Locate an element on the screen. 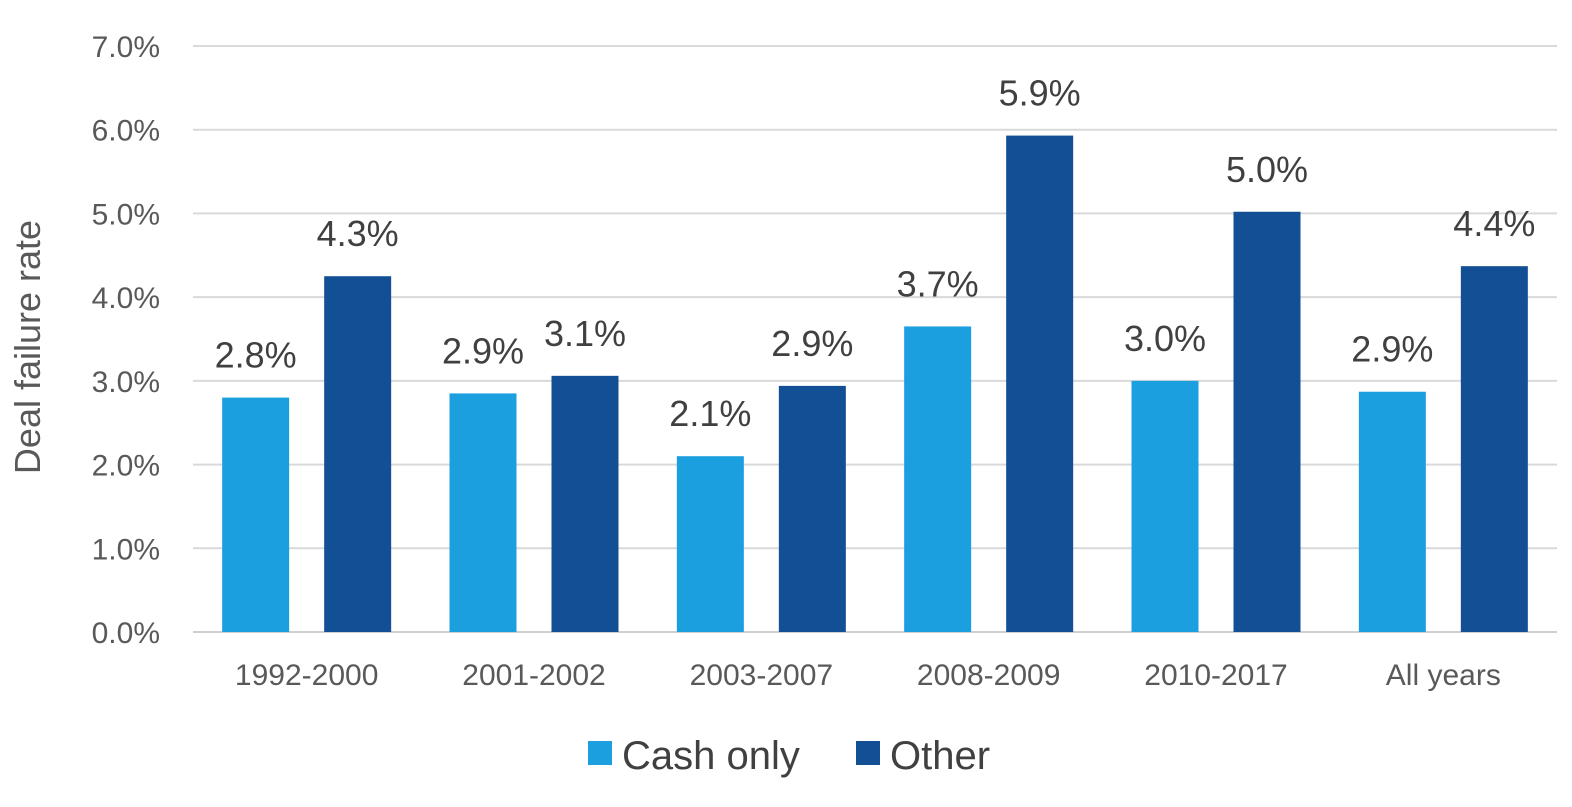 Image resolution: width=1572 pixels, height=807 pixels. y-tick-label: 5.0% is located at coordinates (126, 214).